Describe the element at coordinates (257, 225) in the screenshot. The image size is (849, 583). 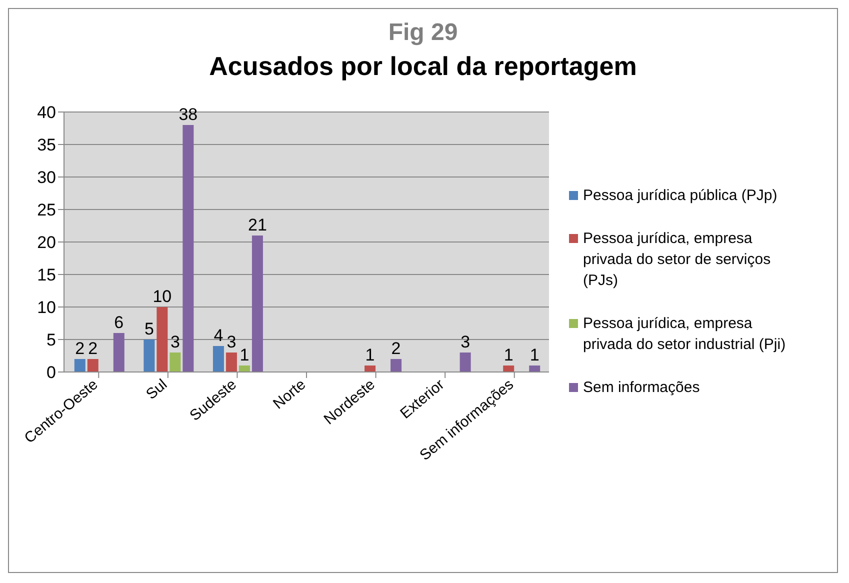
I see `data-label: 21` at that location.